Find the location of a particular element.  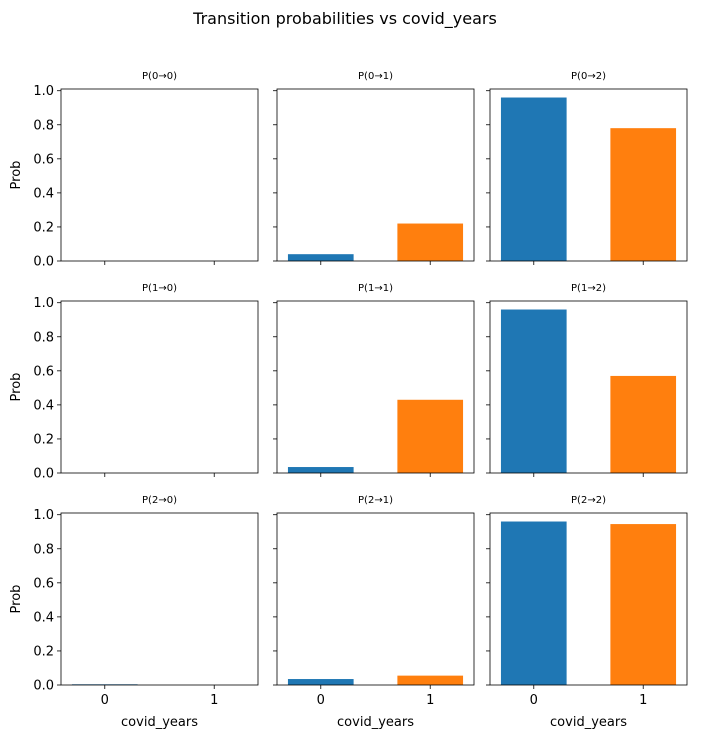

subplot-title: P(1→0) is located at coordinates (159, 288).